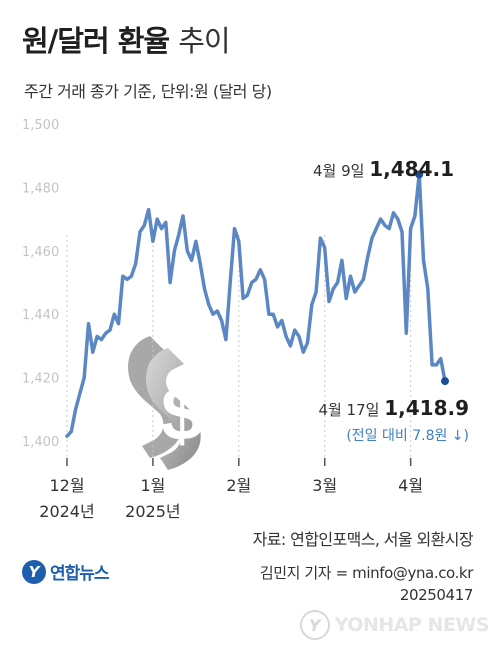  Describe the element at coordinates (412, 625) in the screenshot. I see `watermark-text: YONHAP NEWS` at that location.